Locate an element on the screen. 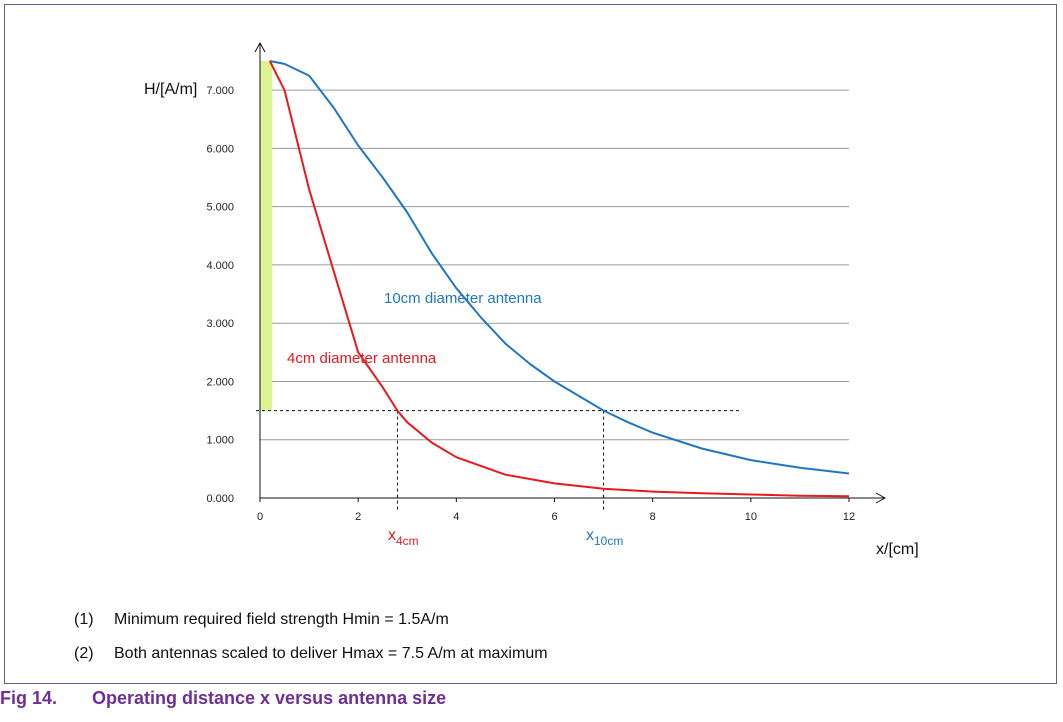  marker-sub: 10cm is located at coordinates (608, 541).